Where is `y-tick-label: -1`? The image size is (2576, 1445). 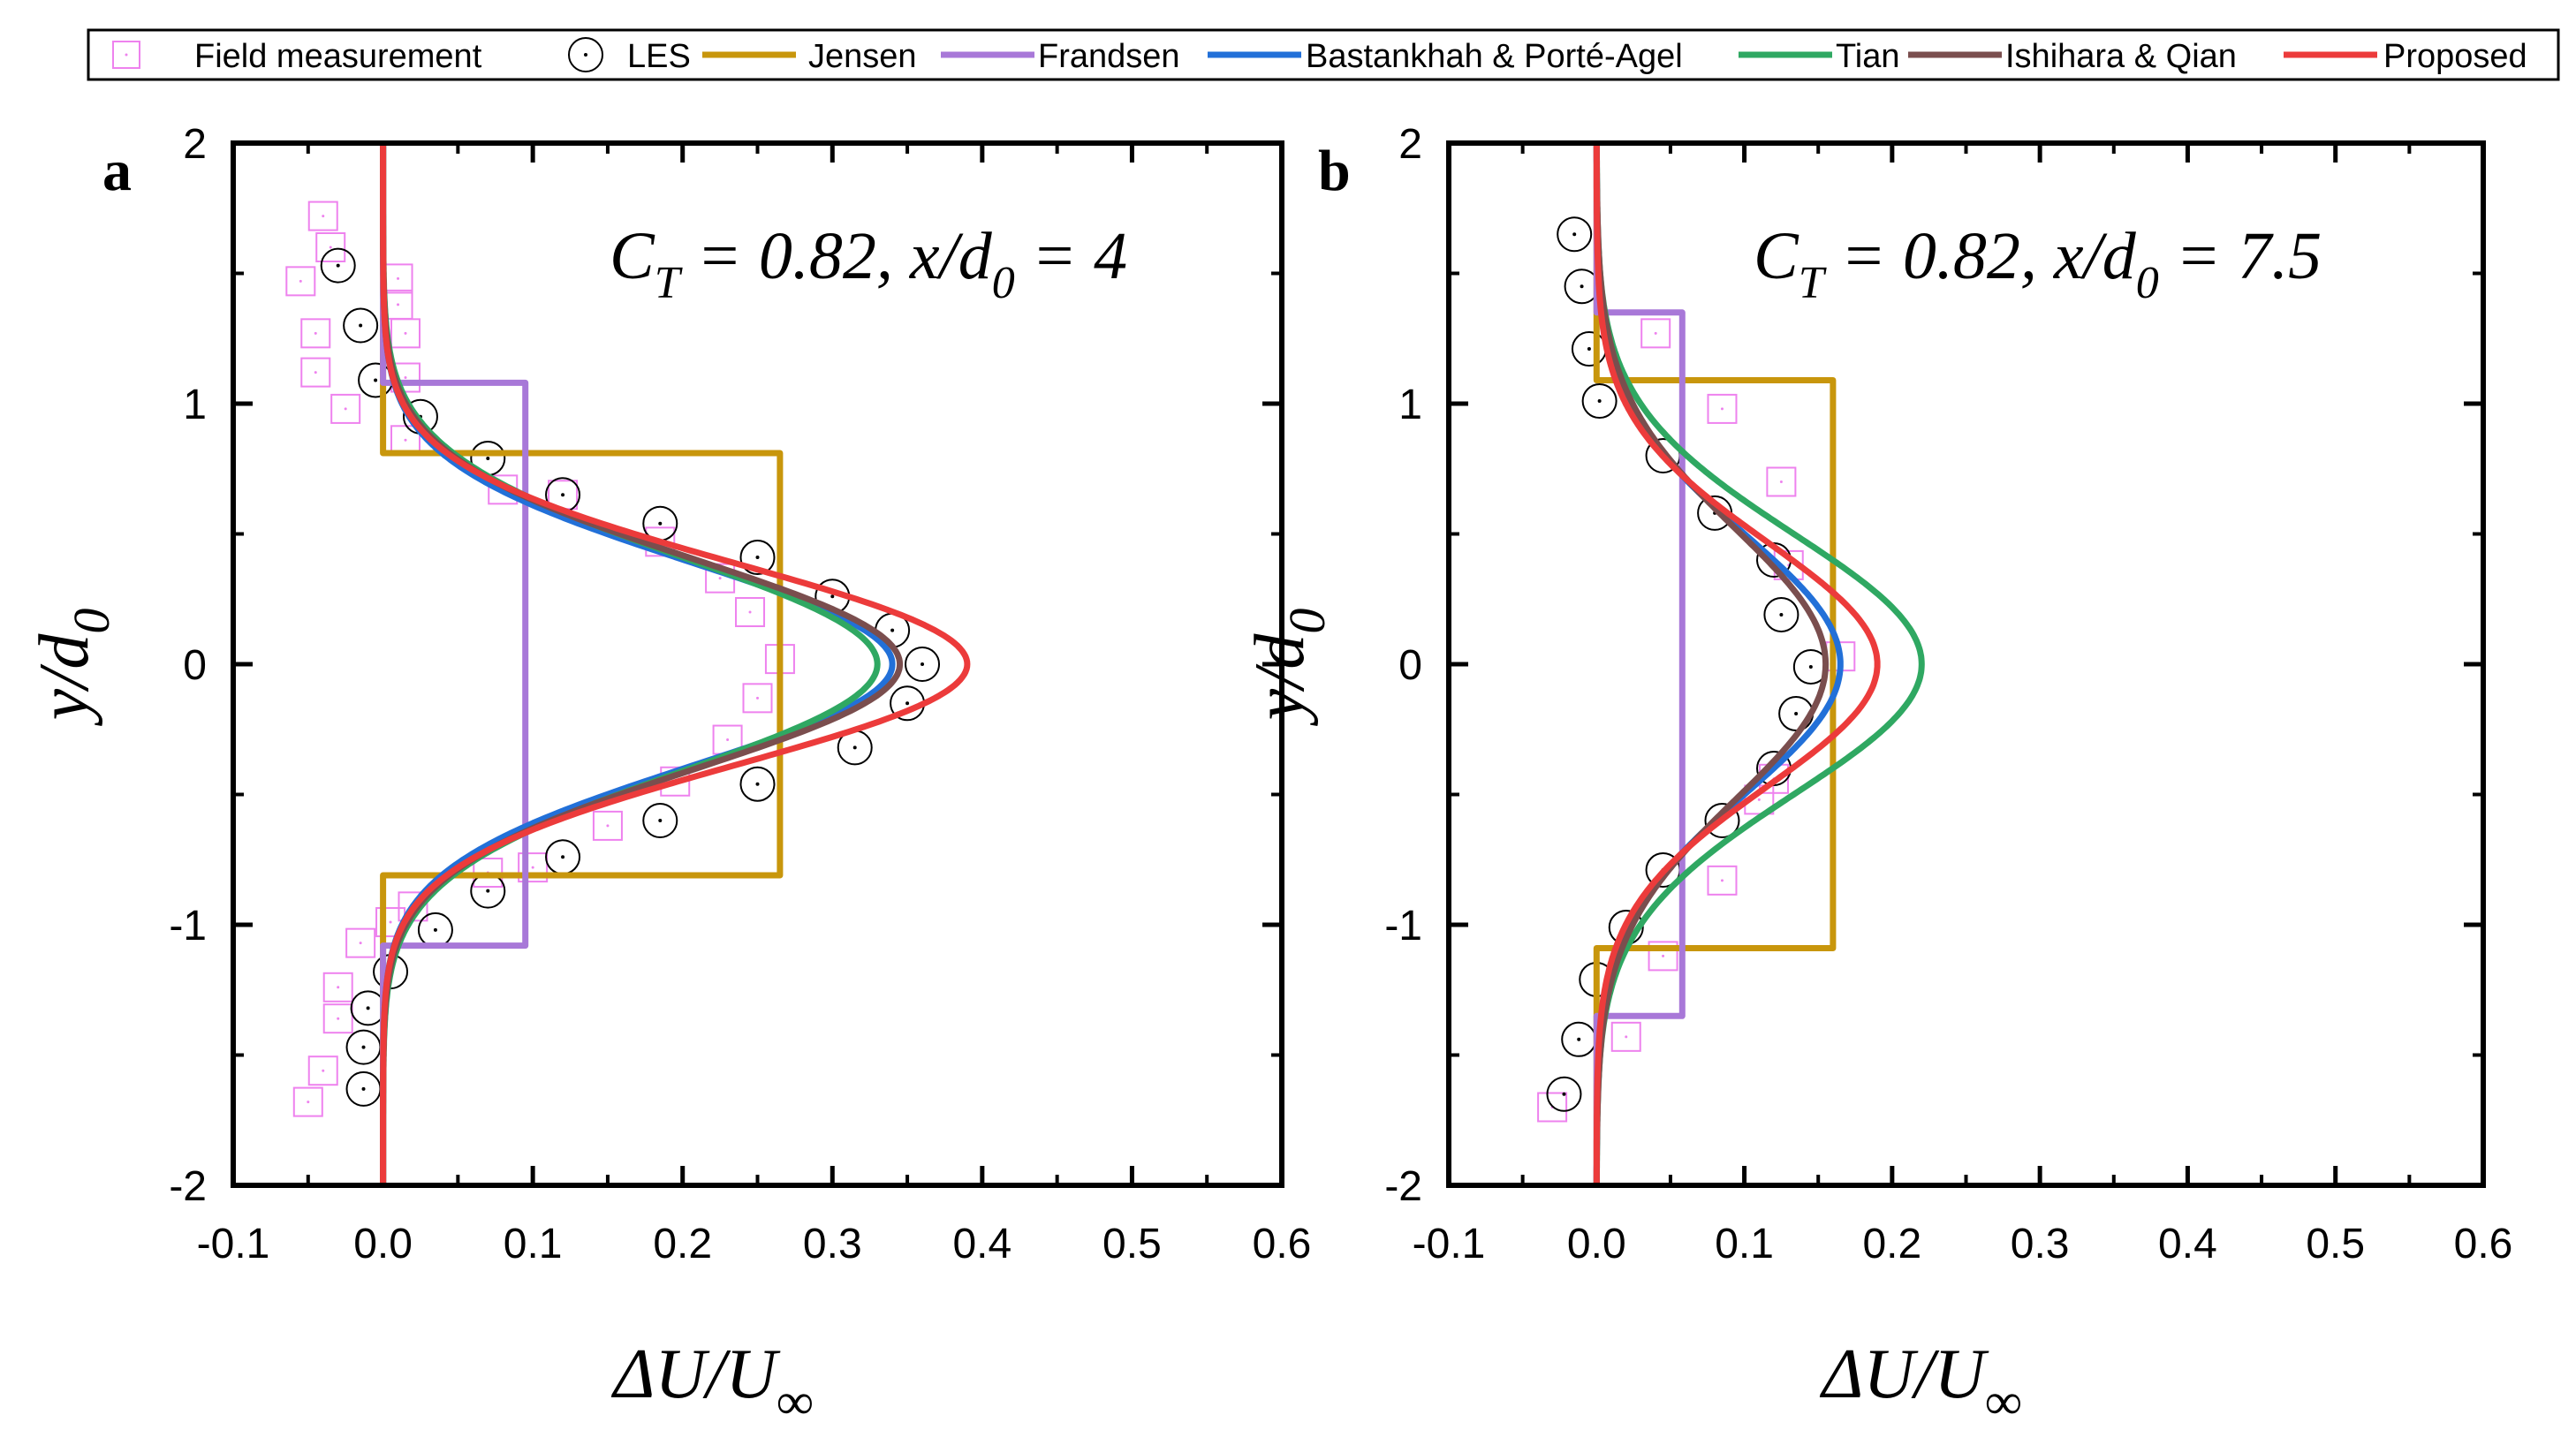
y-tick-label: -1 is located at coordinates (188, 926).